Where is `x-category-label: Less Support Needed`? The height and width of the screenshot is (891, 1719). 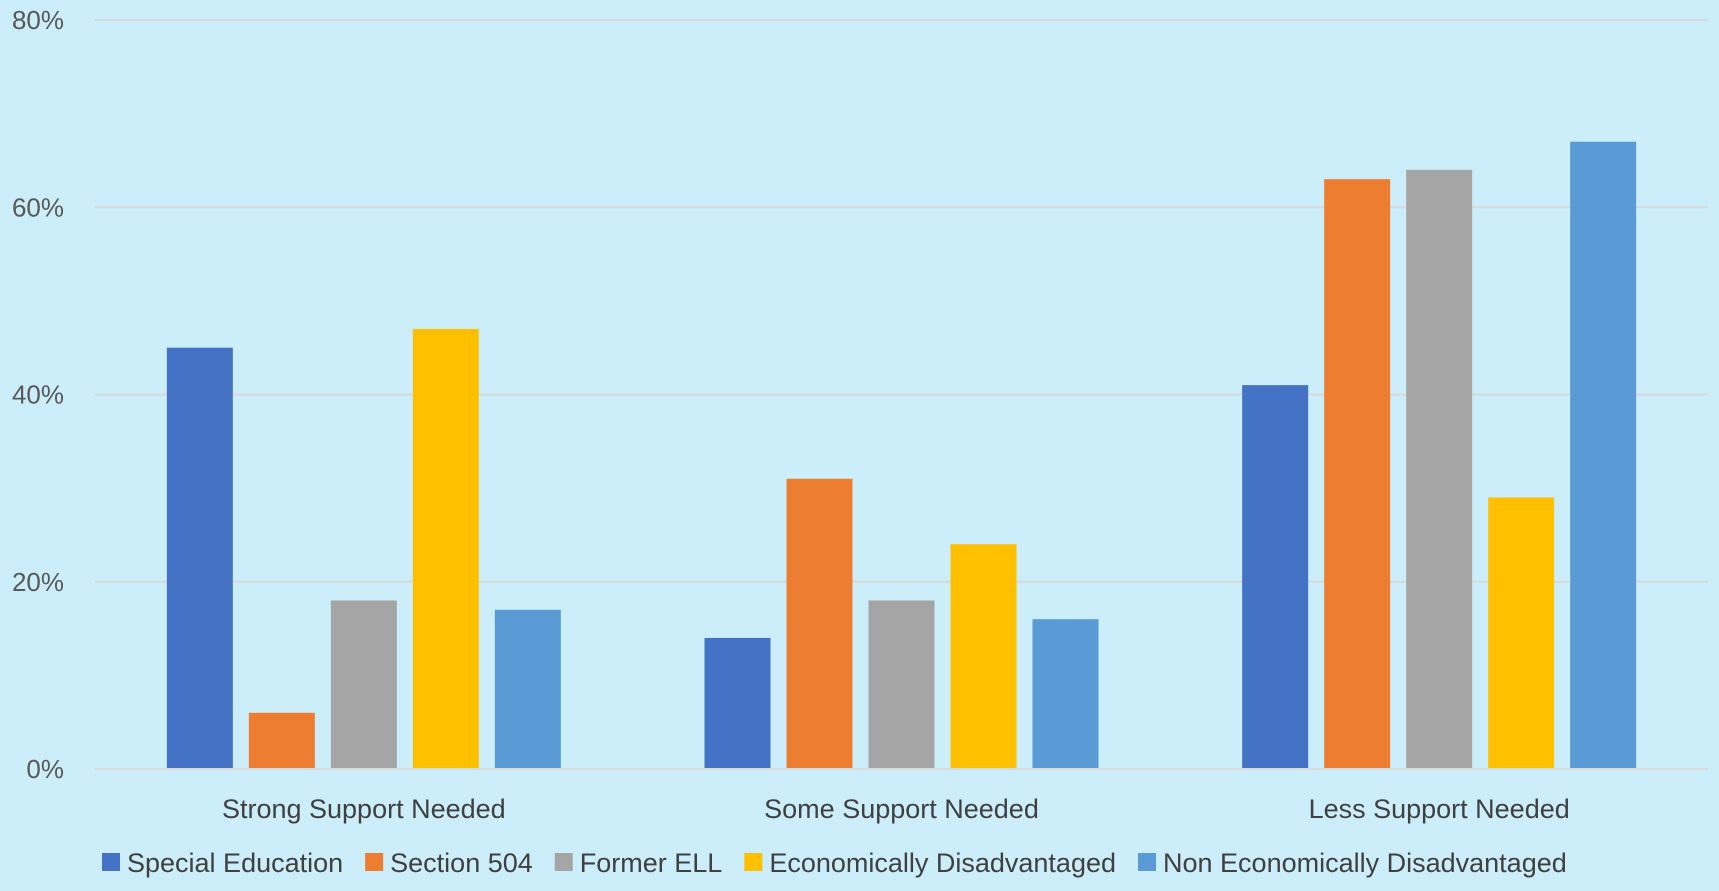 x-category-label: Less Support Needed is located at coordinates (1439, 809).